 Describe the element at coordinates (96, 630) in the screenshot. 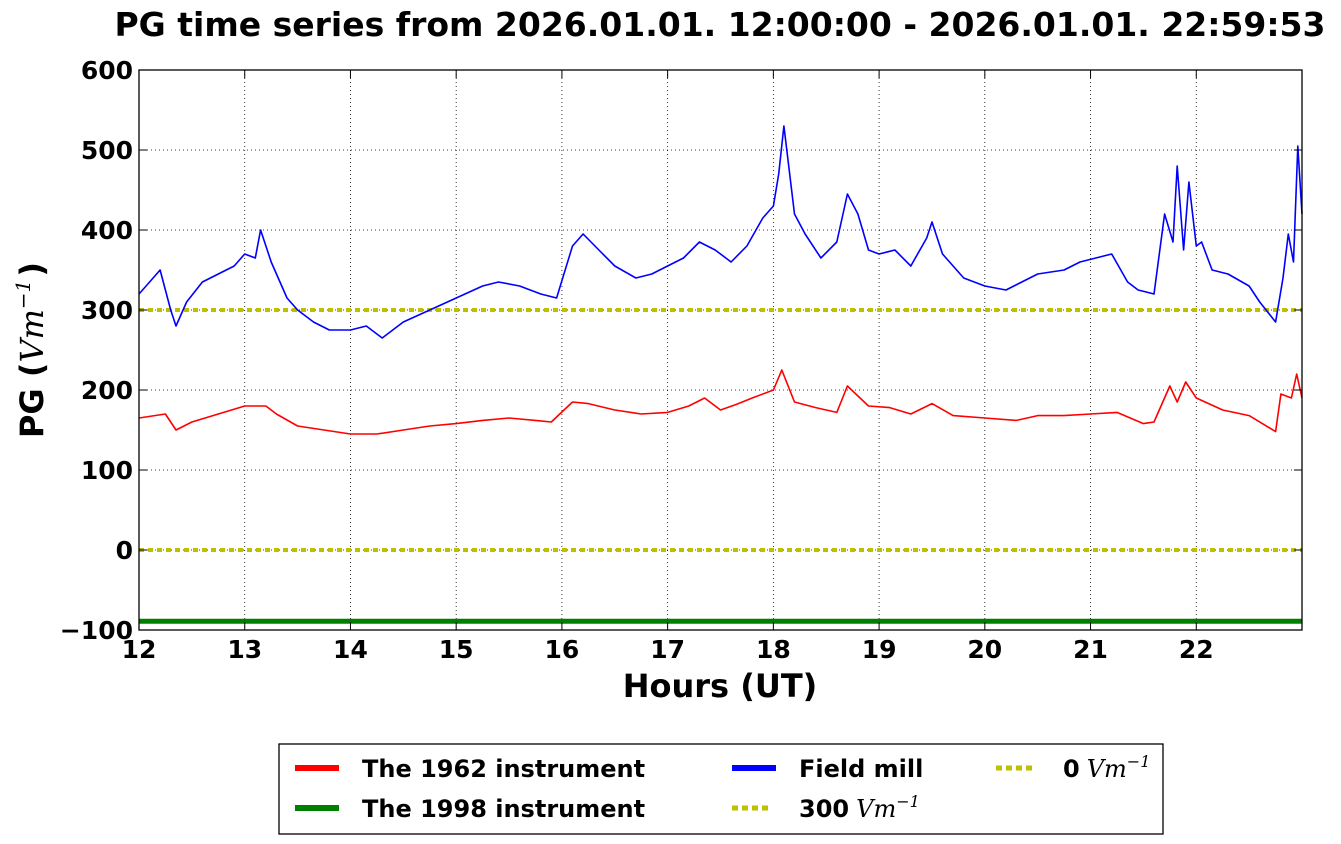

I see `y-tick-label: −100` at that location.